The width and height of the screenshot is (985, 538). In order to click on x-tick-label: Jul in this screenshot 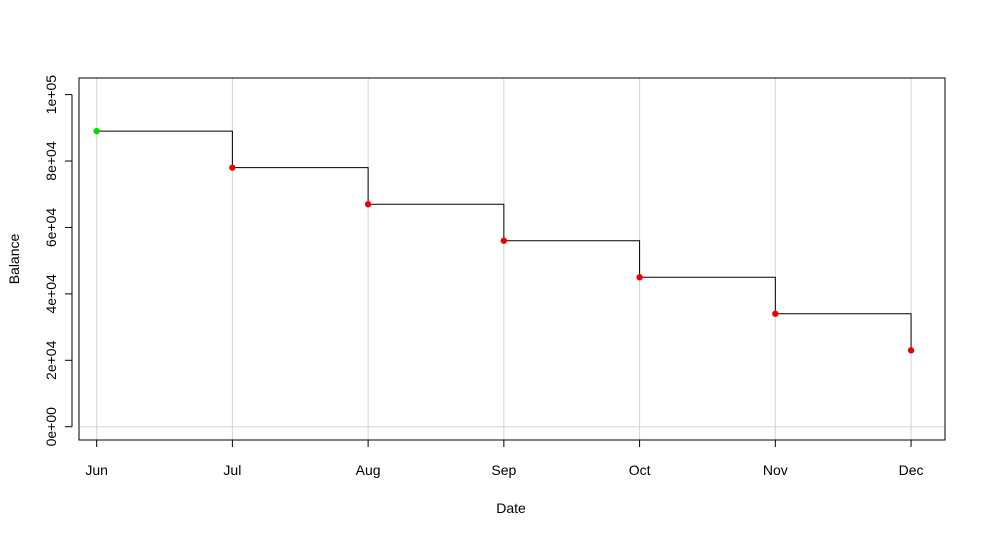, I will do `click(232, 470)`.